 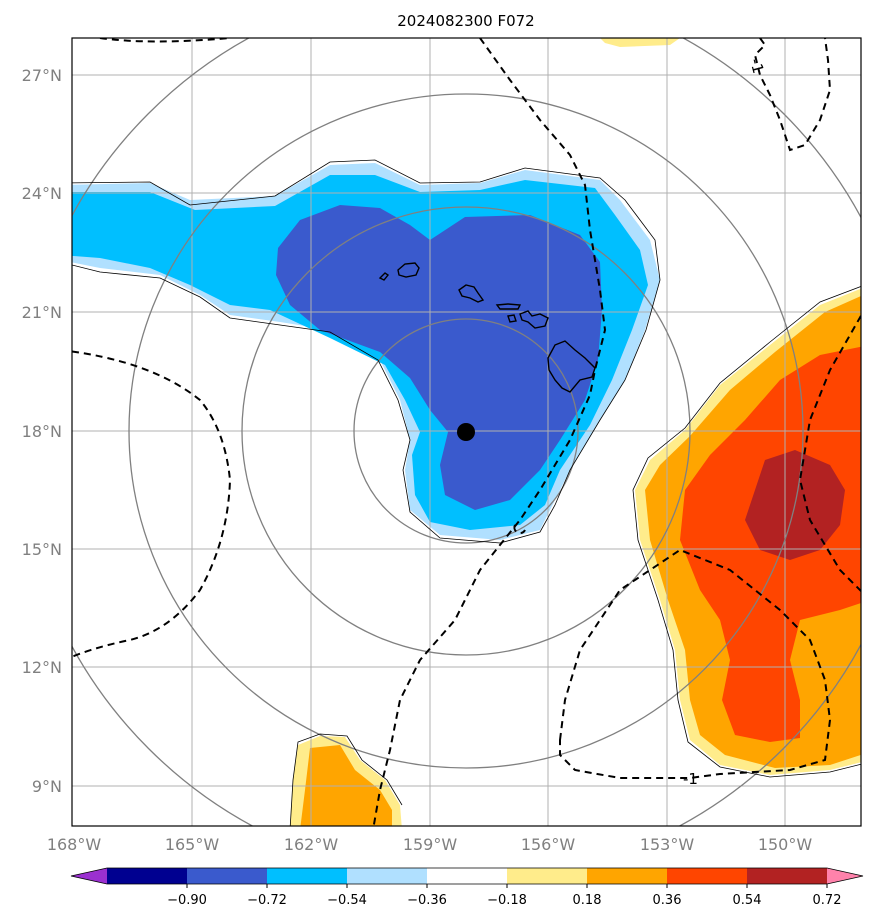 I want to click on colorbar-outline, so click(x=467, y=876).